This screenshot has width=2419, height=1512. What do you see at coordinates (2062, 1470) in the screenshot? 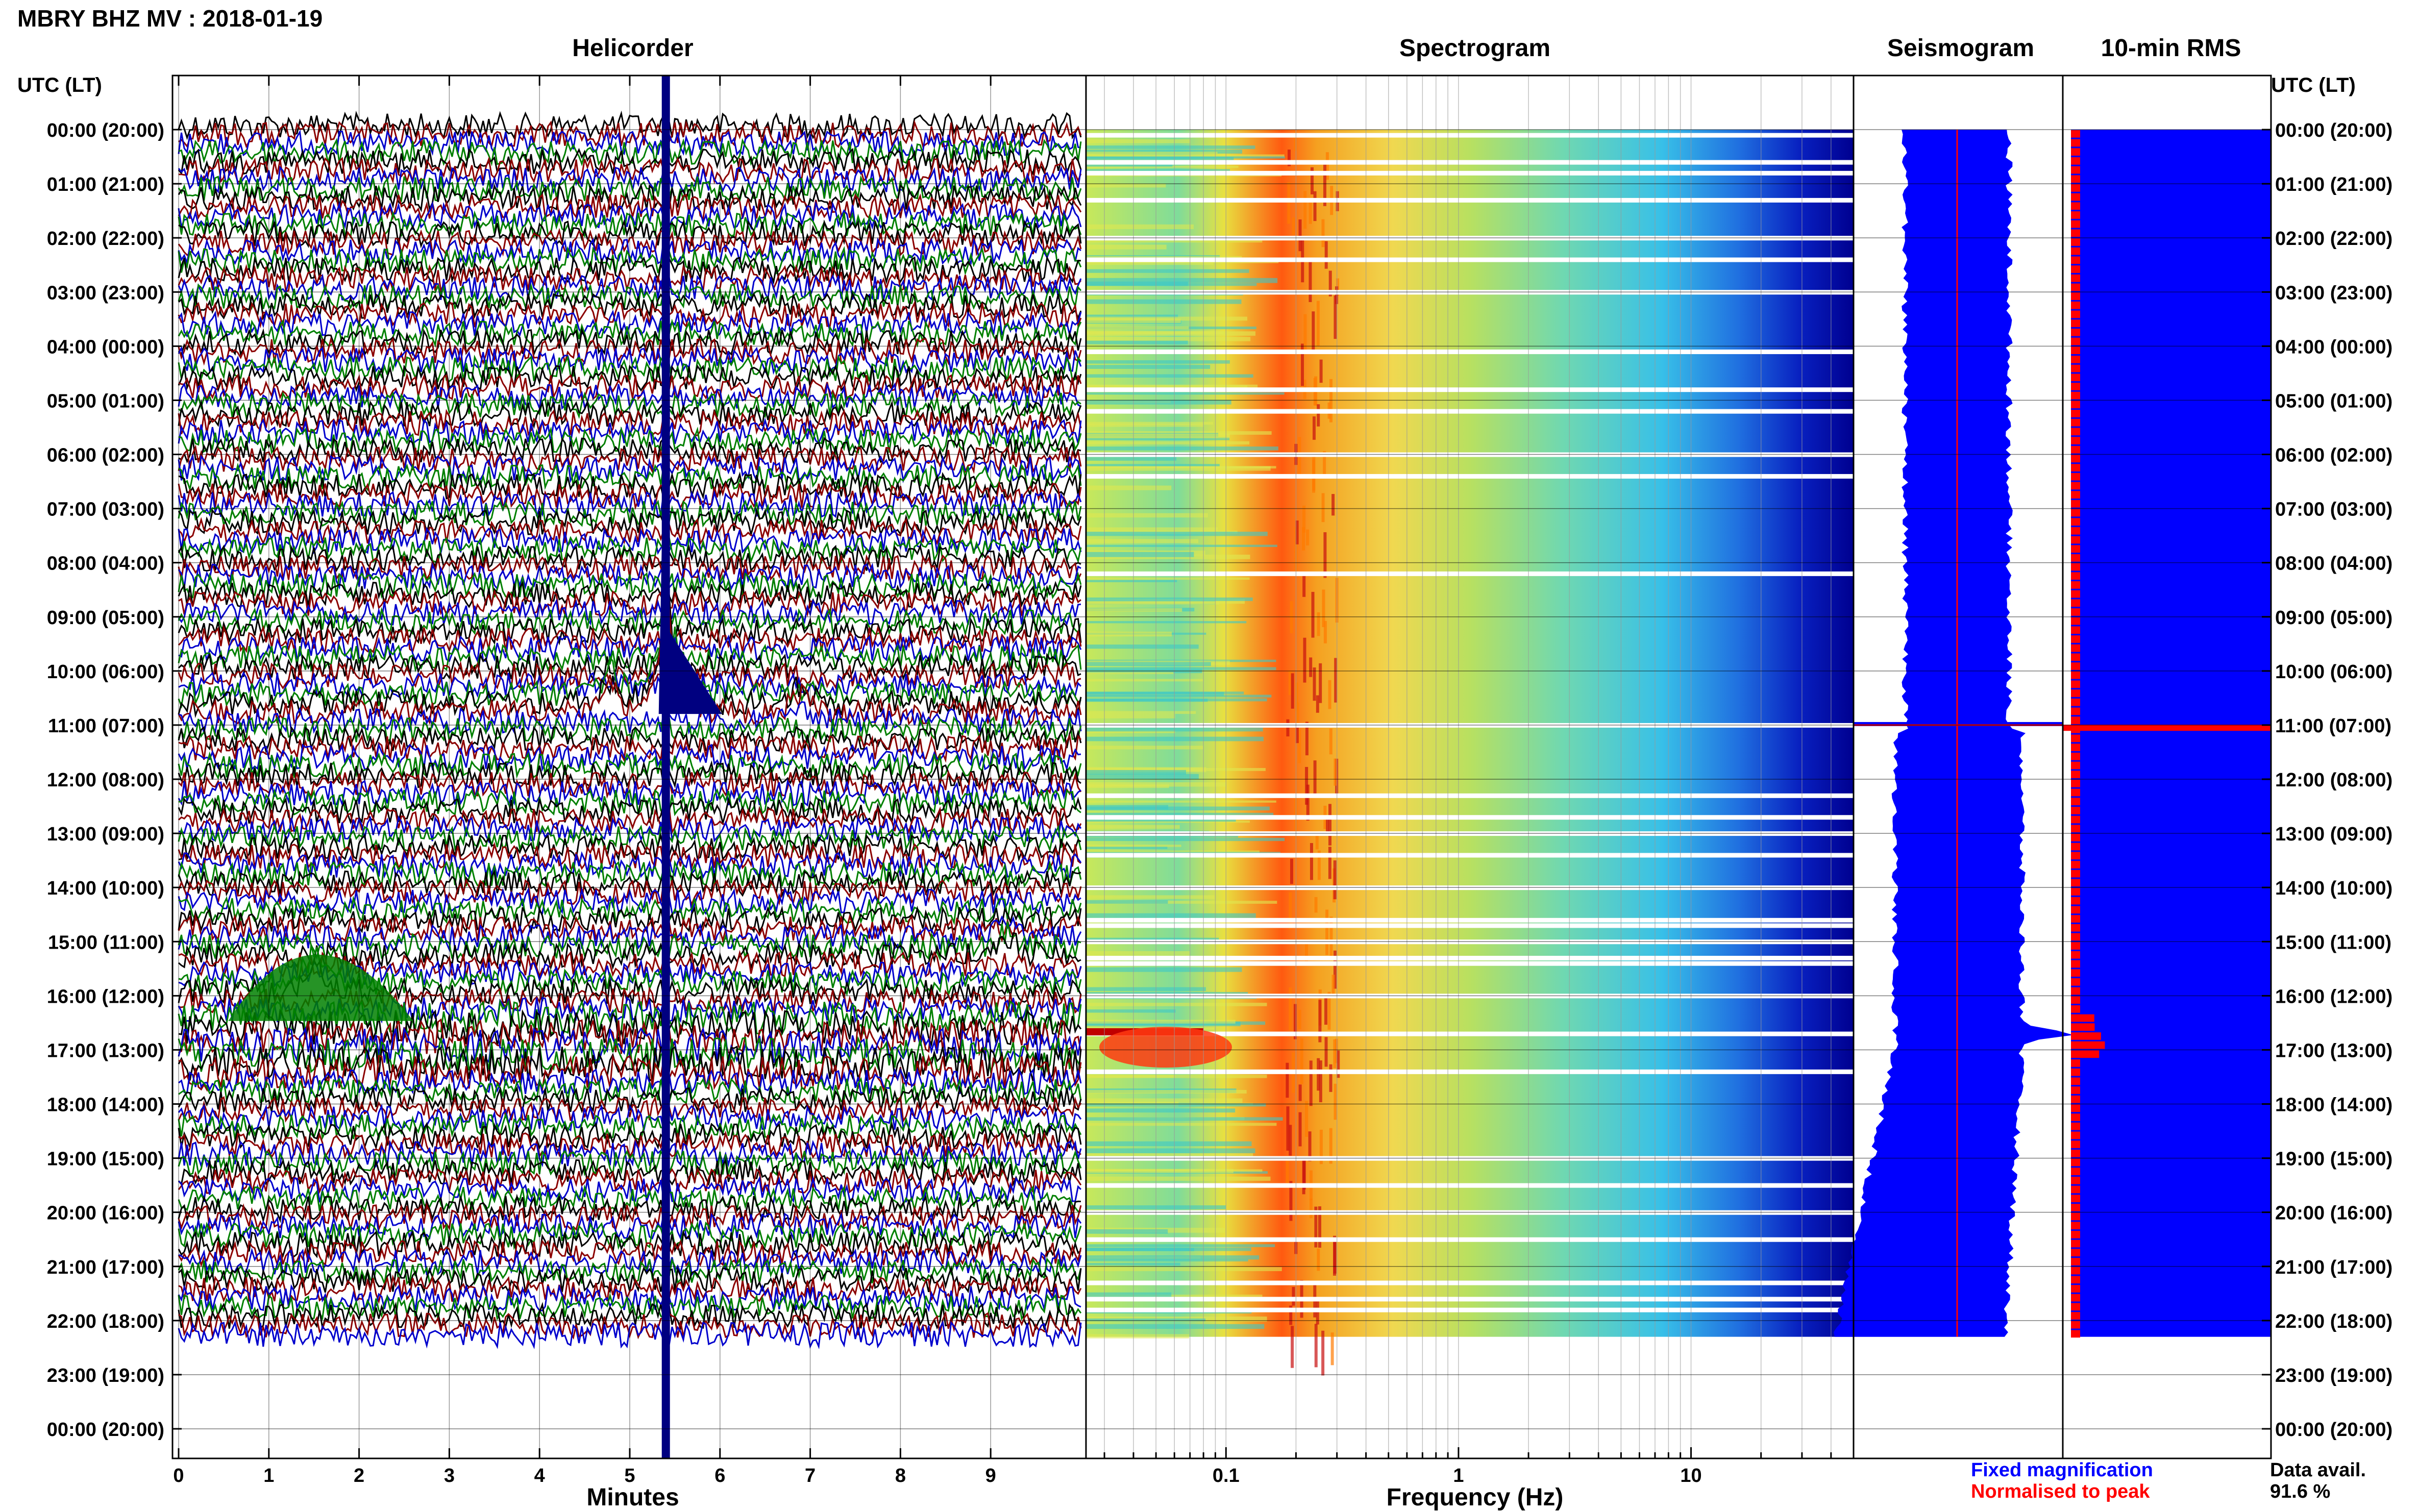
I see `legend-fixed-magnification: Fixed magnification` at bounding box center [2062, 1470].